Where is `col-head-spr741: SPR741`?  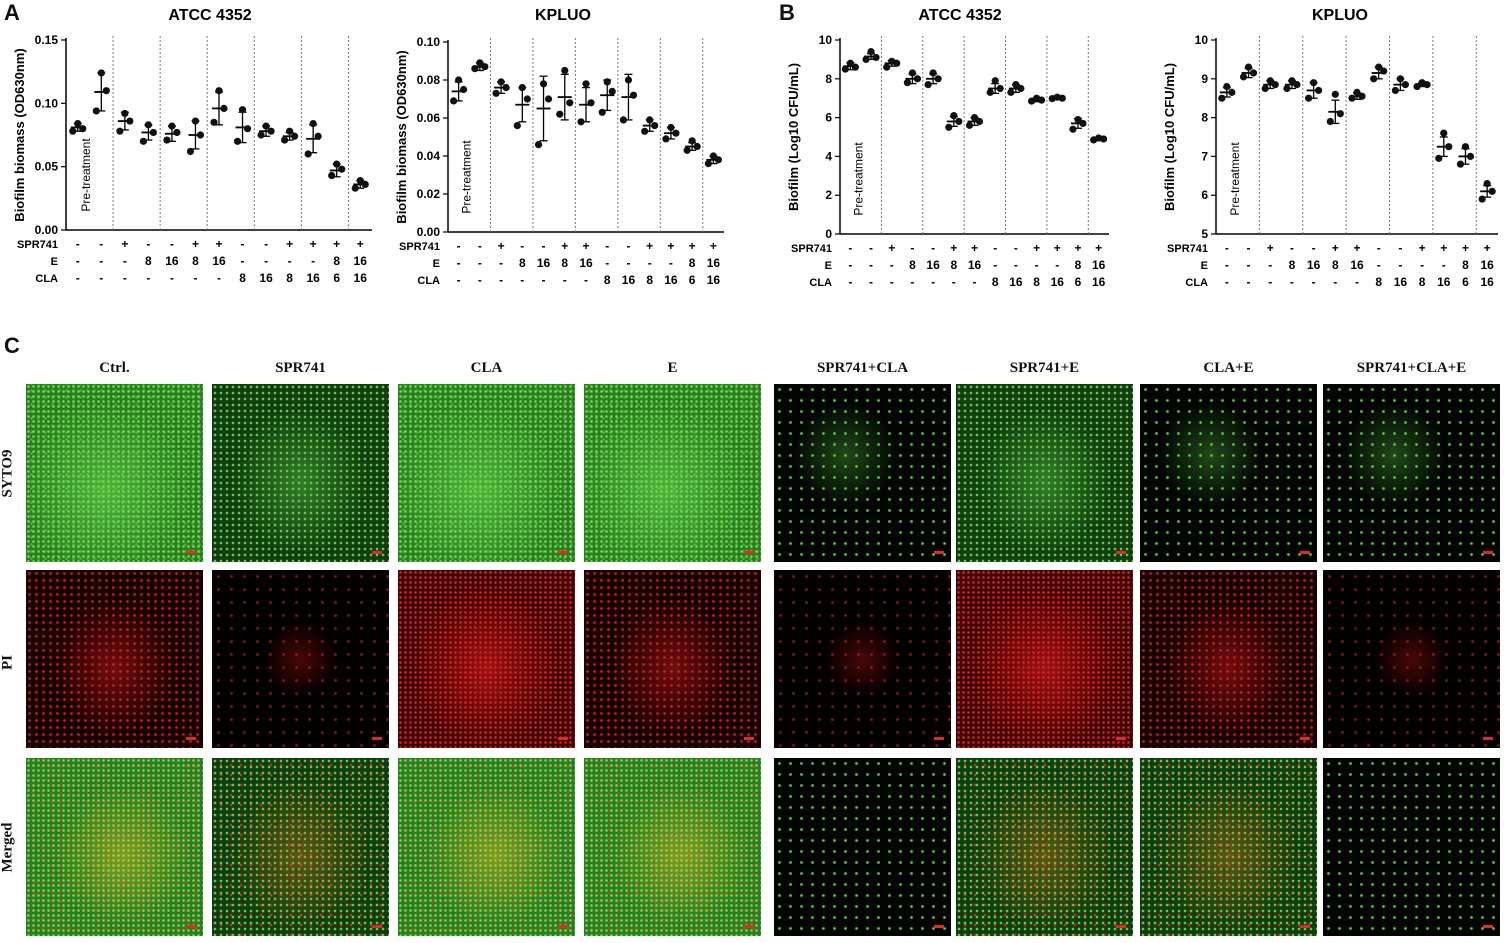 col-head-spr741: SPR741 is located at coordinates (300, 368).